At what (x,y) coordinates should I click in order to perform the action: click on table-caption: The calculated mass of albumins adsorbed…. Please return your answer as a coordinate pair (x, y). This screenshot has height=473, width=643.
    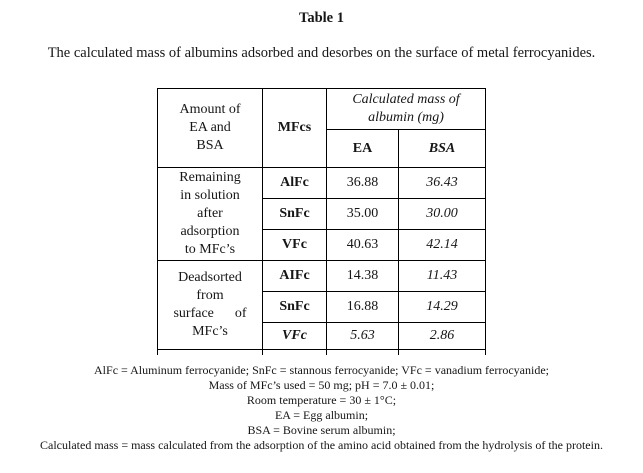
    Looking at the image, I should click on (321, 53).